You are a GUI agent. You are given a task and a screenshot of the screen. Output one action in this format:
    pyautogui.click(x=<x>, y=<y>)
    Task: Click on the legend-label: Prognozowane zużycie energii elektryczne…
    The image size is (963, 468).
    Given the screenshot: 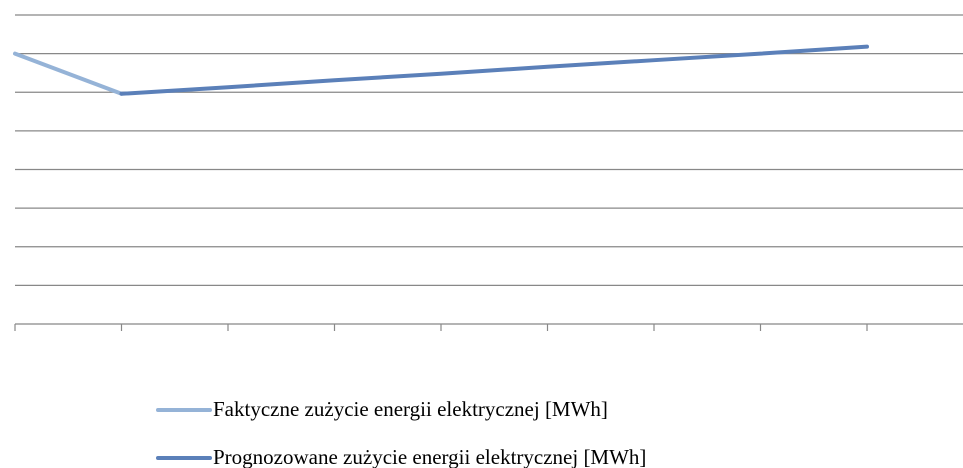 What is the action you would take?
    pyautogui.click(x=429, y=456)
    